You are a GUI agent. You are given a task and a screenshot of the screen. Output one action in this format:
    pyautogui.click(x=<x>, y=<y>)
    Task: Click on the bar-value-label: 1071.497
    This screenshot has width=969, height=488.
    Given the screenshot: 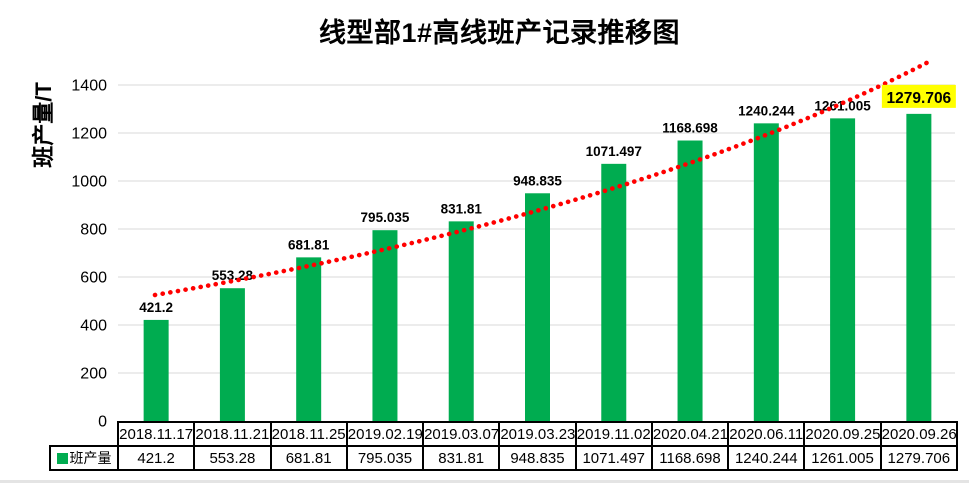 What is the action you would take?
    pyautogui.click(x=614, y=151)
    